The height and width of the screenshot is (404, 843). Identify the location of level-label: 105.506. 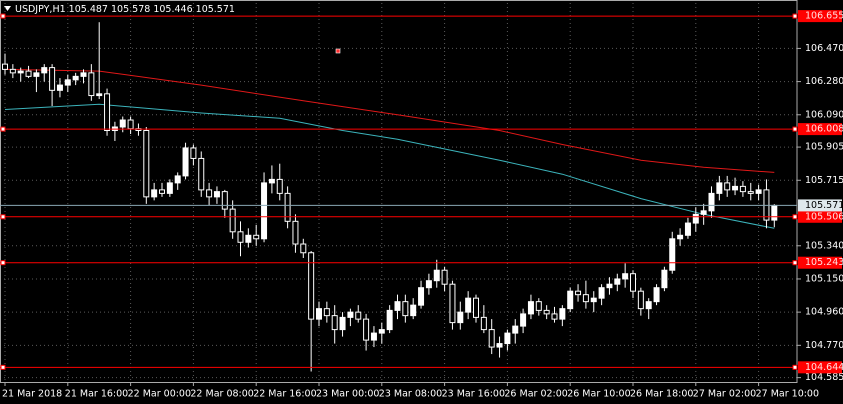
(824, 216).